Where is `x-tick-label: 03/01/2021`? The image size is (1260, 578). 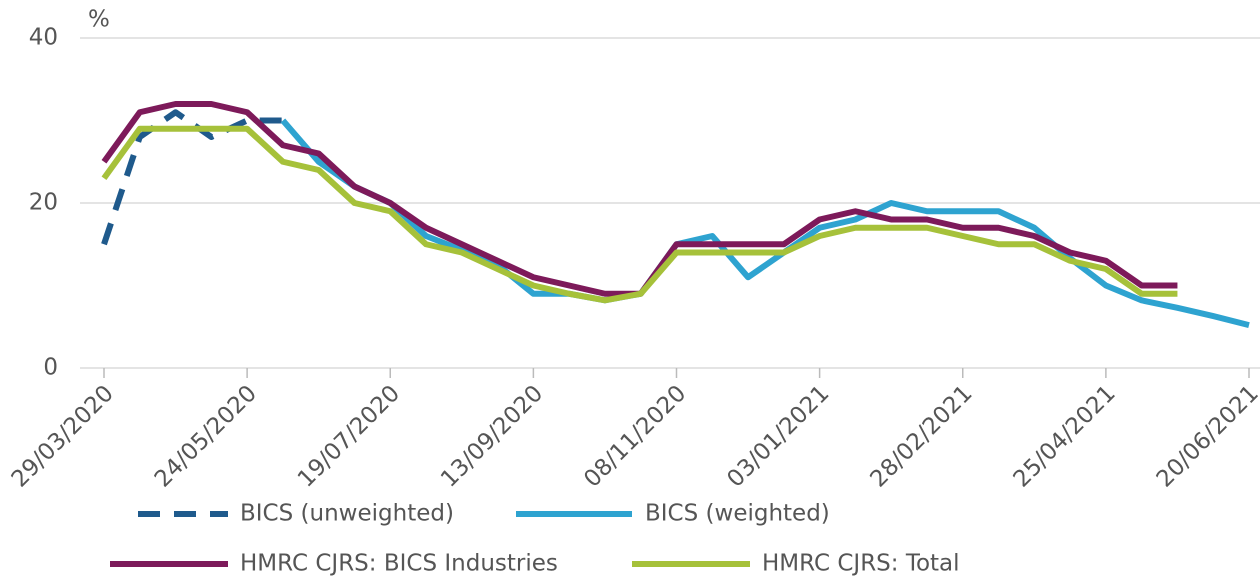 x-tick-label: 03/01/2021 is located at coordinates (778, 436).